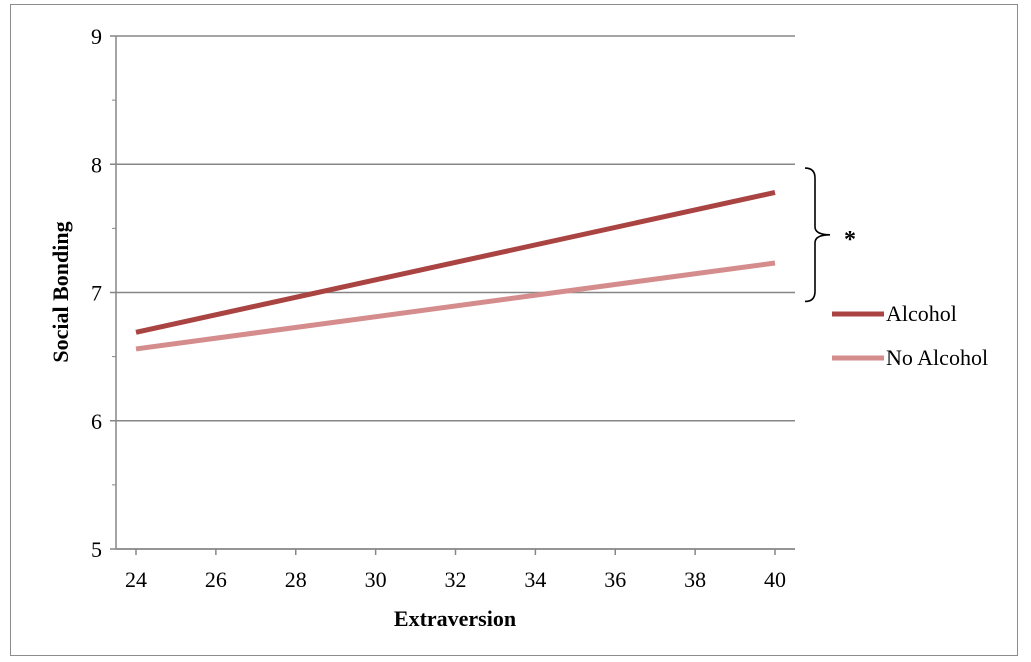  I want to click on significance-star: *, so click(850, 240).